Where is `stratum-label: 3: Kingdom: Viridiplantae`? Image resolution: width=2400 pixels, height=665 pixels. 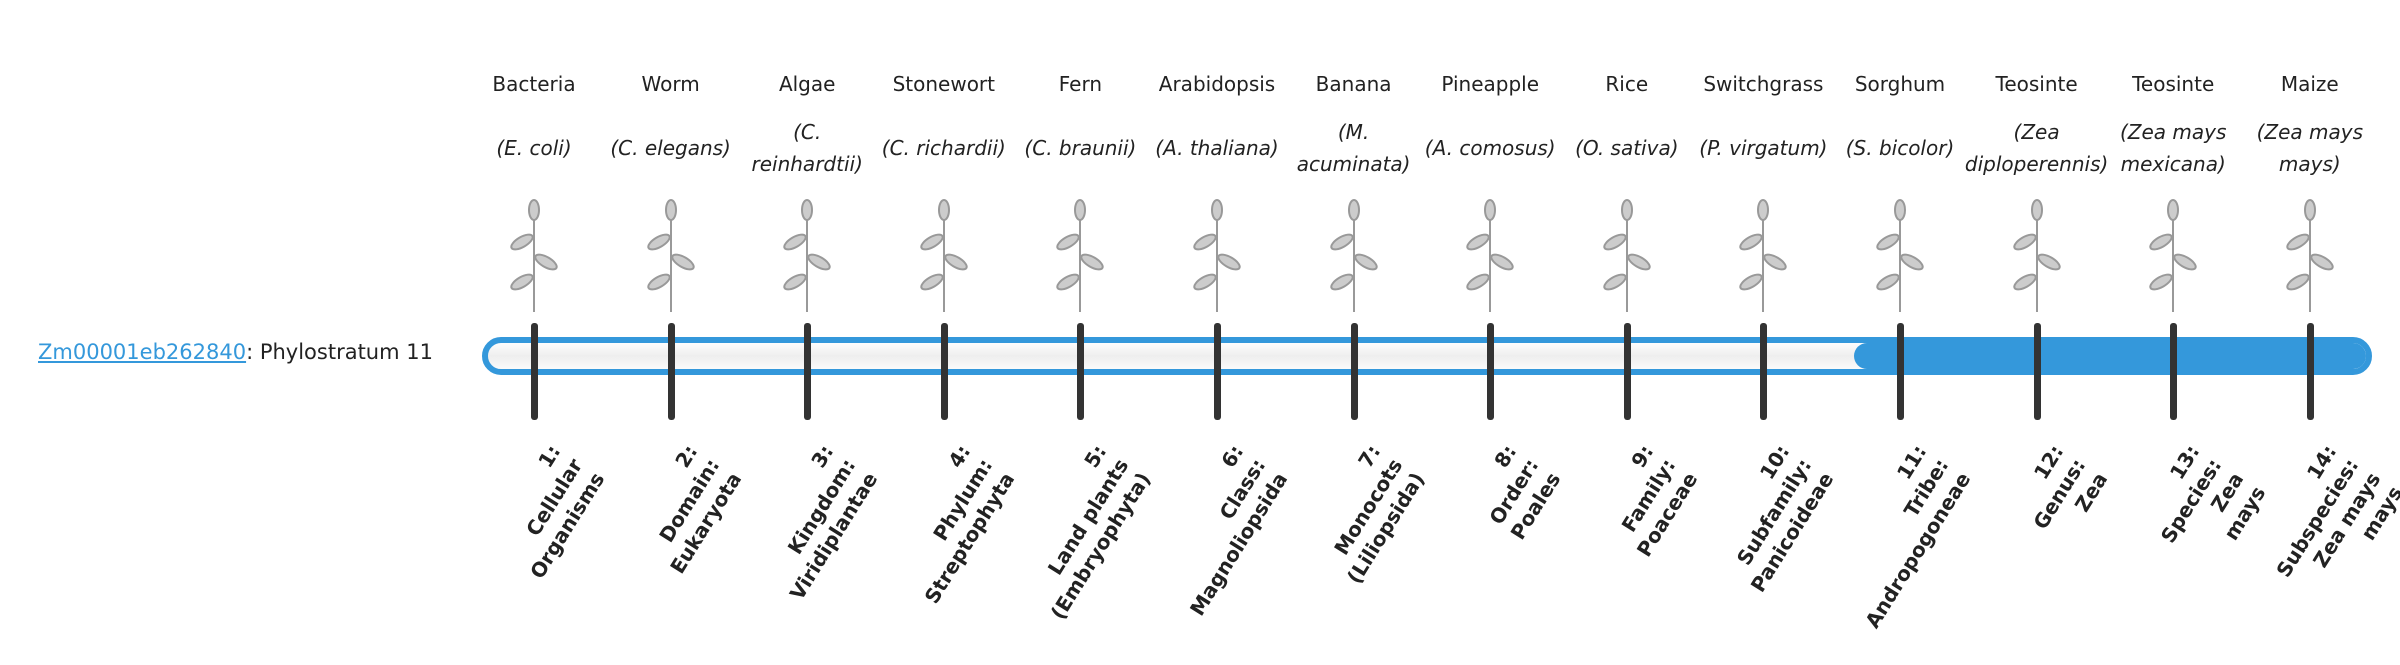 stratum-label: 3: Kingdom: Viridiplantae is located at coordinates (832, 522).